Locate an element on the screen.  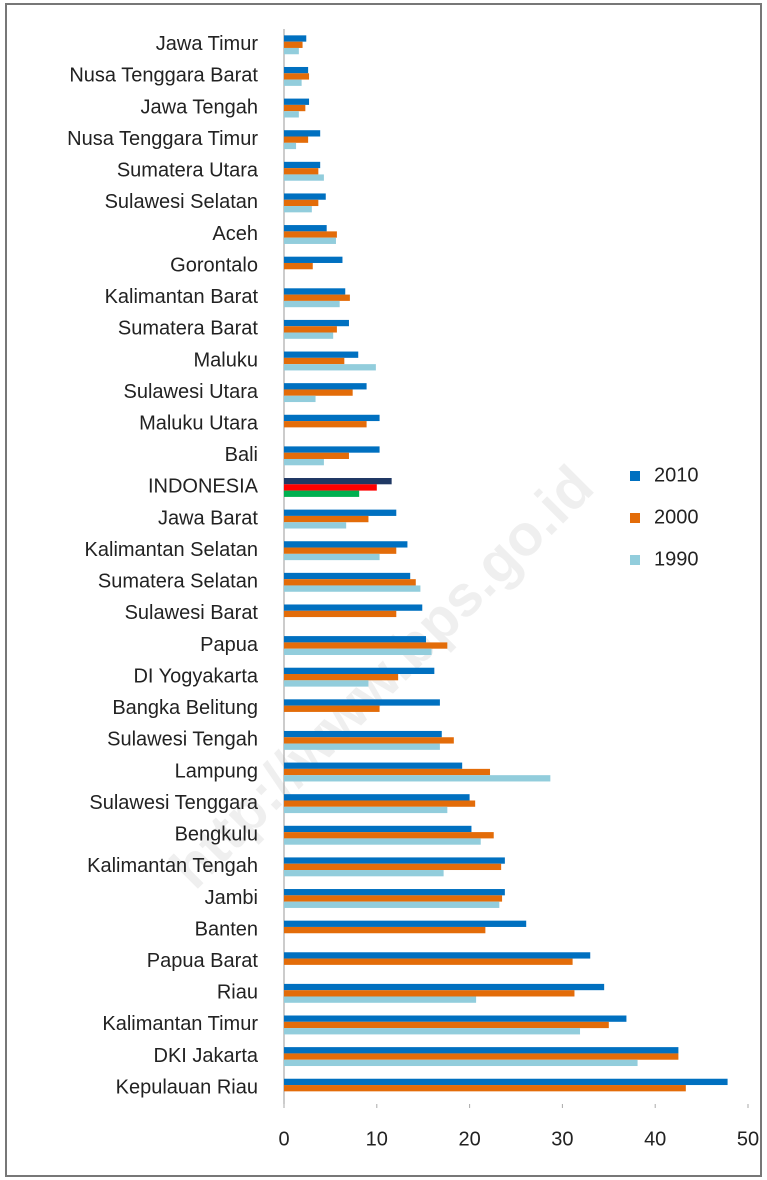
y-tick-label: Bali is located at coordinates (241, 455).